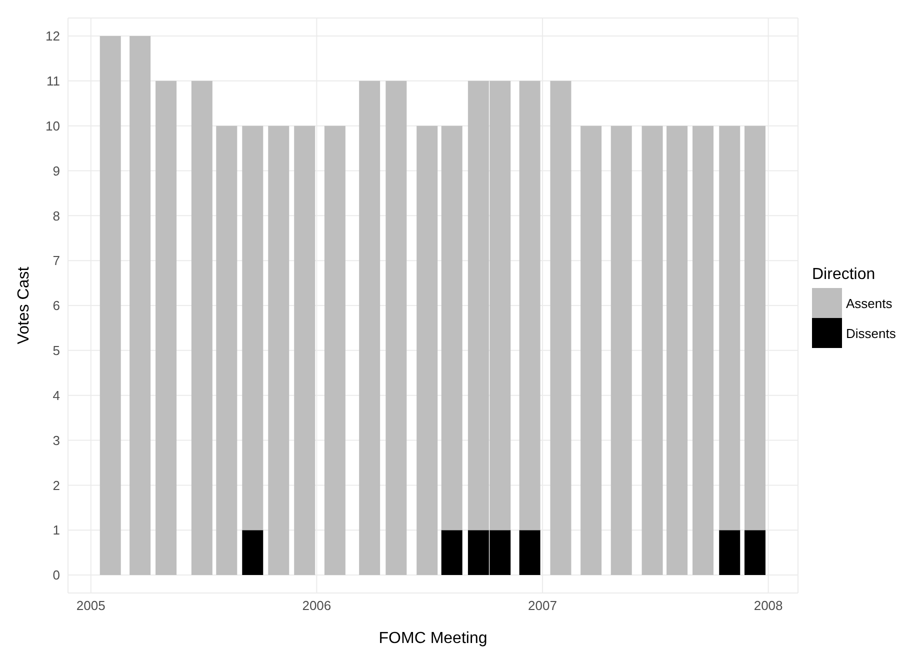  Describe the element at coordinates (56, 530) in the screenshot. I see `y-tick-label: 1` at that location.